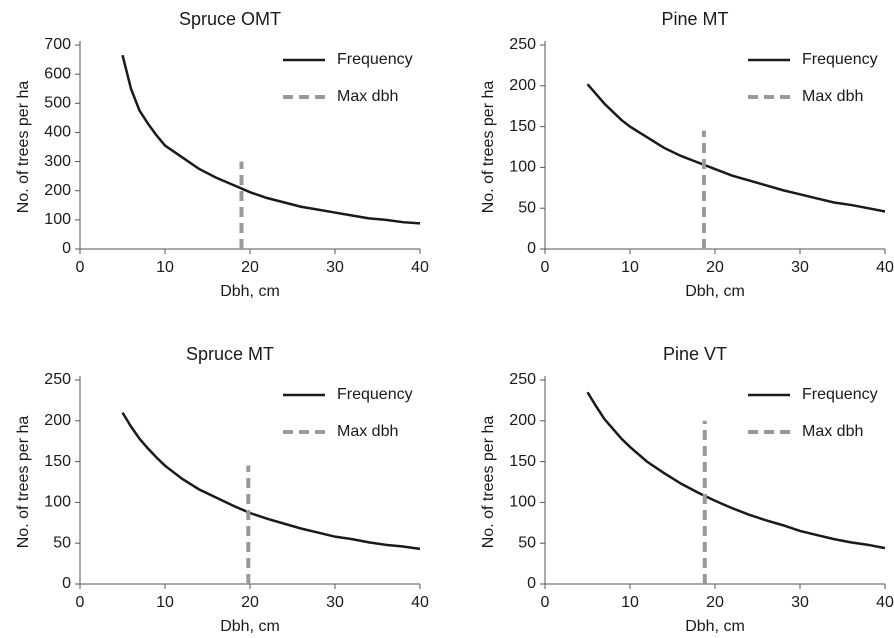 The height and width of the screenshot is (638, 894). Describe the element at coordinates (57, 161) in the screenshot. I see `y-tick-label: 300` at that location.